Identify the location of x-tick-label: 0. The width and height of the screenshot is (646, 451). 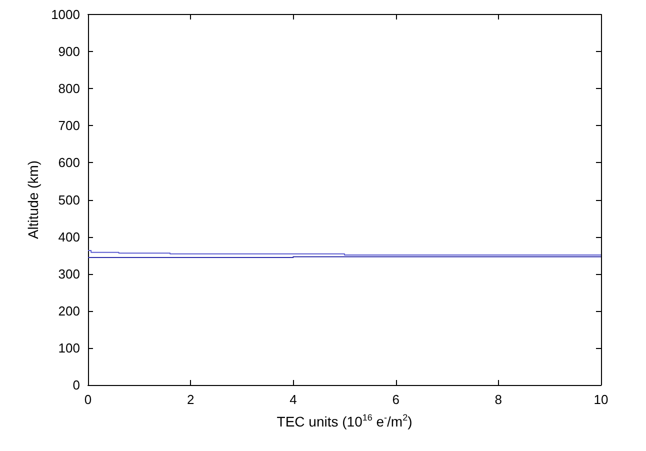
(88, 399).